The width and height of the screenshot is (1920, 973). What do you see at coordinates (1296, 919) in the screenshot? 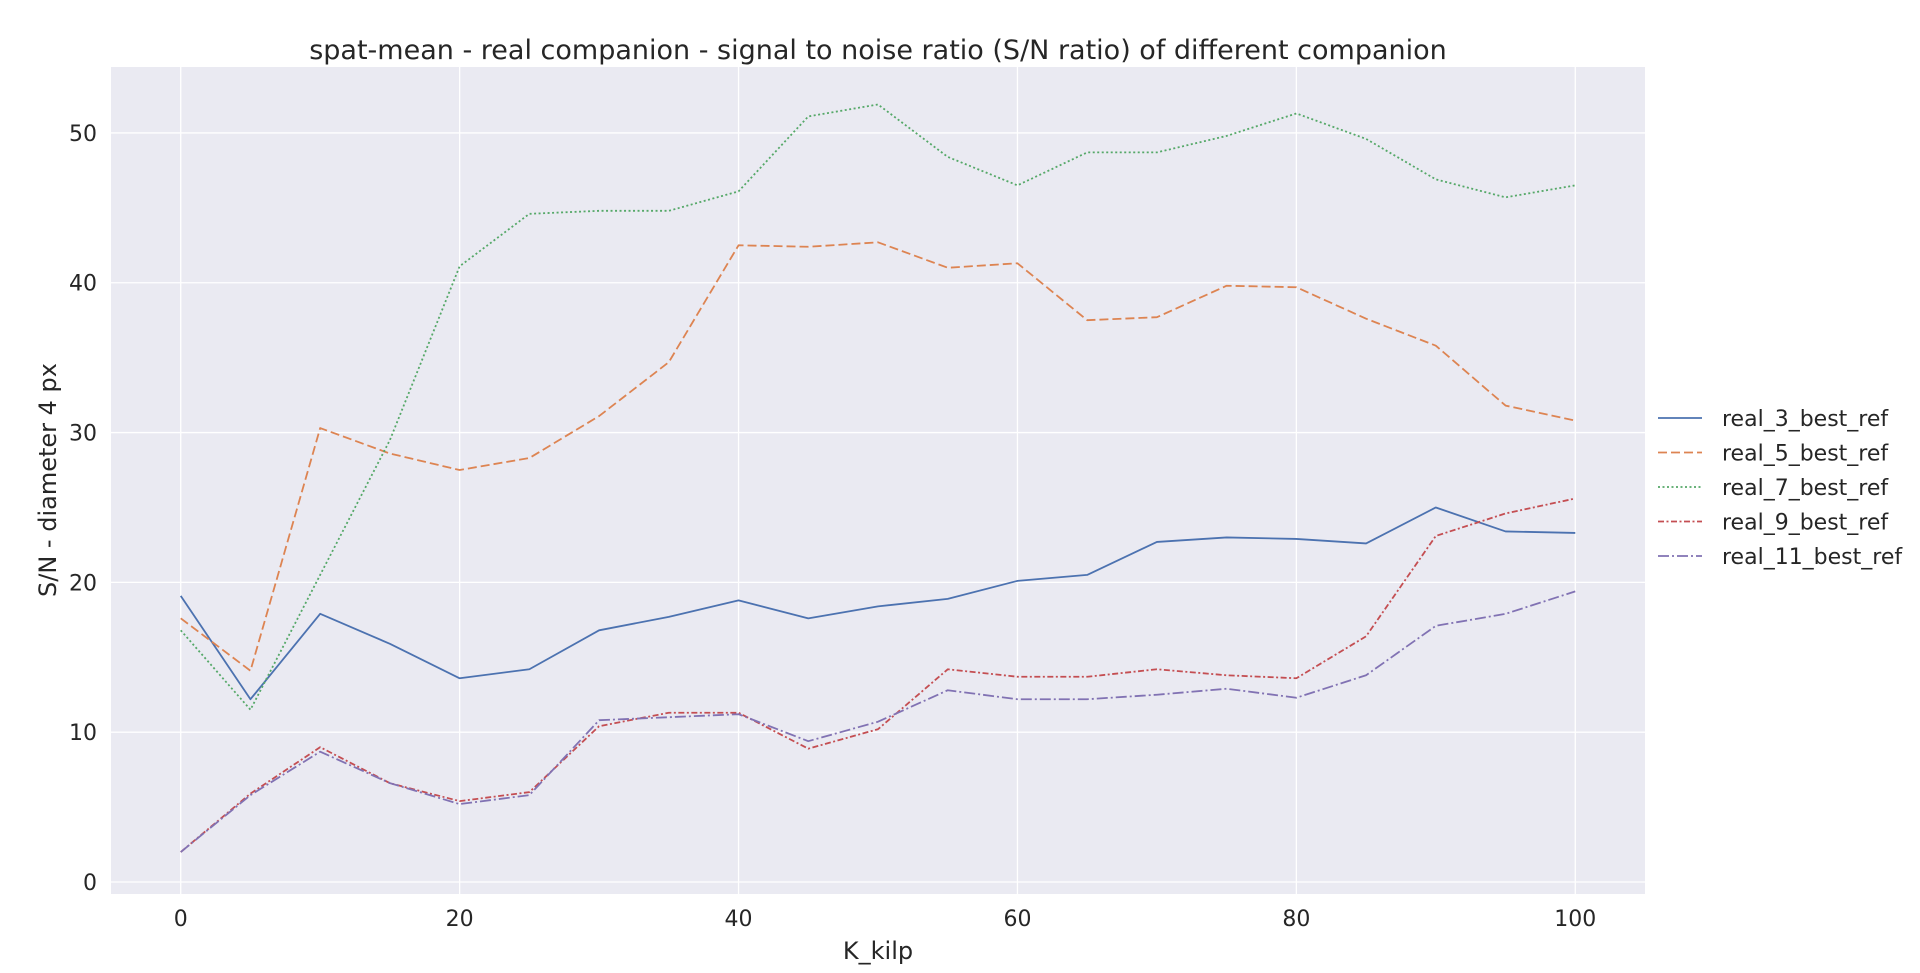
I see `x-tick-label: 80` at bounding box center [1296, 919].